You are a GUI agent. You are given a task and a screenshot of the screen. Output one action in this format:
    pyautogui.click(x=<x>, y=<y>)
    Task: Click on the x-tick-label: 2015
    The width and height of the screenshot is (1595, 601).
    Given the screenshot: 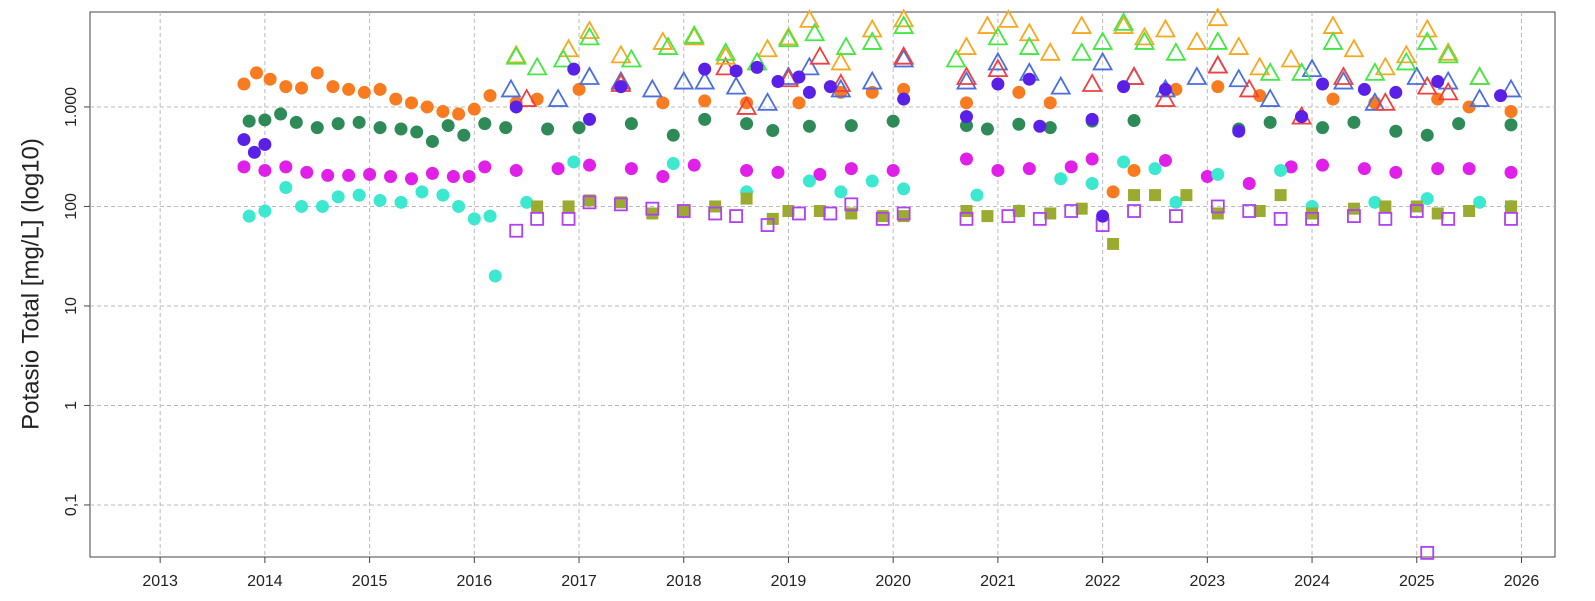 What is the action you would take?
    pyautogui.click(x=370, y=581)
    